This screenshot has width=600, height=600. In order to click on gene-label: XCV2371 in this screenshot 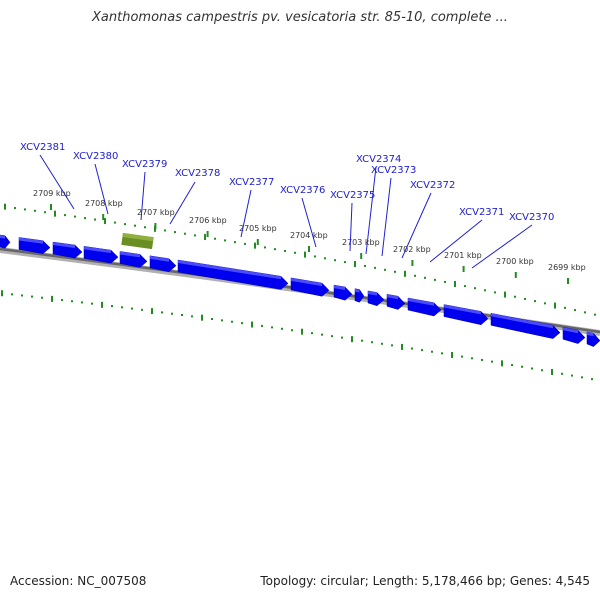, I will do `click(481, 212)`.